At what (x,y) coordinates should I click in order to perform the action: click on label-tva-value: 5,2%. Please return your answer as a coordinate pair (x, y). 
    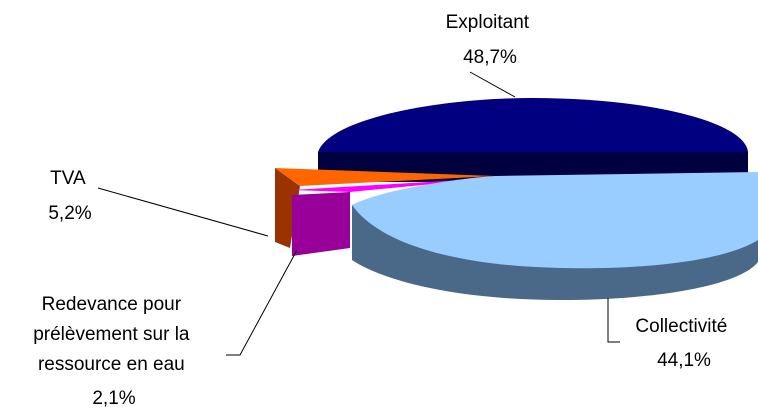
    Looking at the image, I should click on (69, 213).